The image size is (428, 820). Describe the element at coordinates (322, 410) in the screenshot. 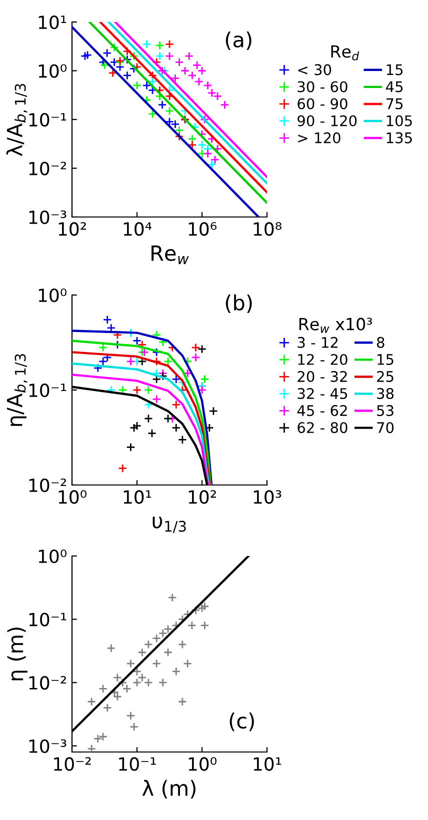

I see `legend-label: 45 - 62` at that location.